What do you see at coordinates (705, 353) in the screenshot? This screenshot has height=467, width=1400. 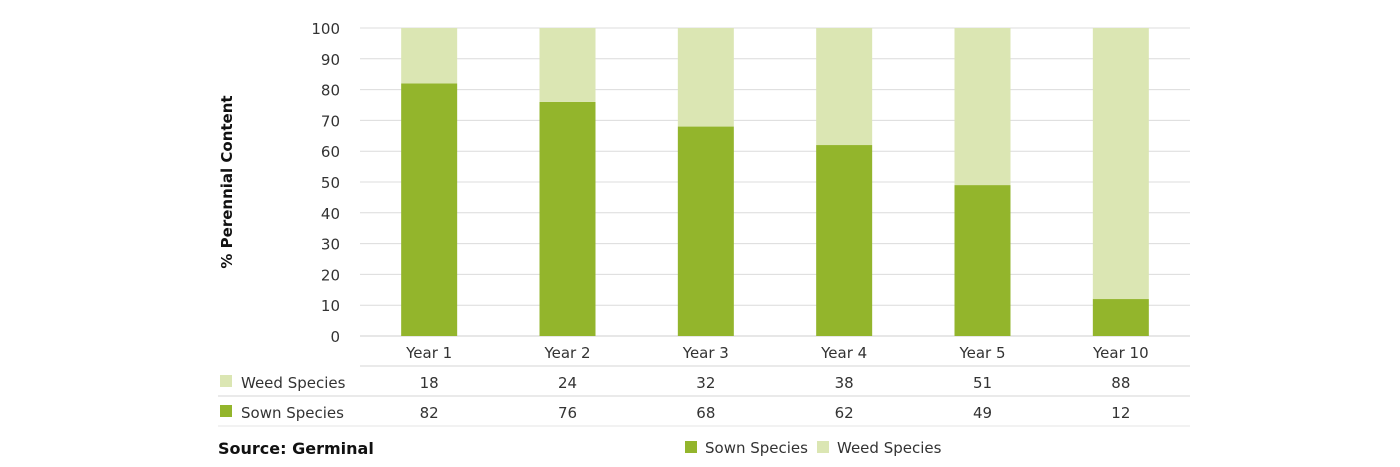 I see `x-tick-label: Year 3` at bounding box center [705, 353].